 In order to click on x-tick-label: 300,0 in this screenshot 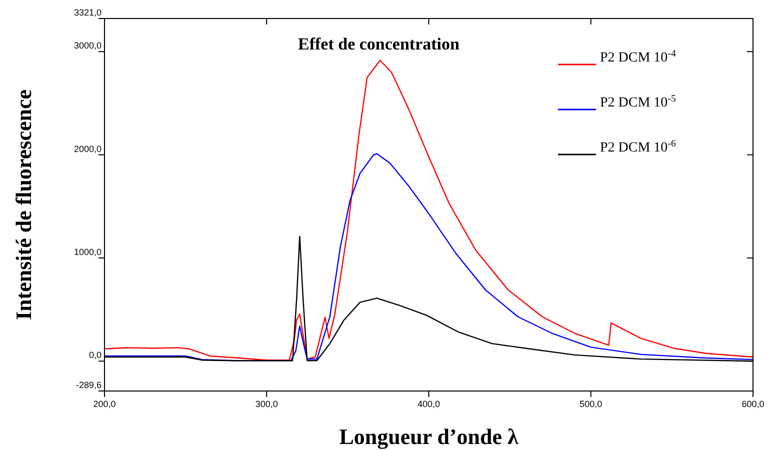, I will do `click(266, 404)`.